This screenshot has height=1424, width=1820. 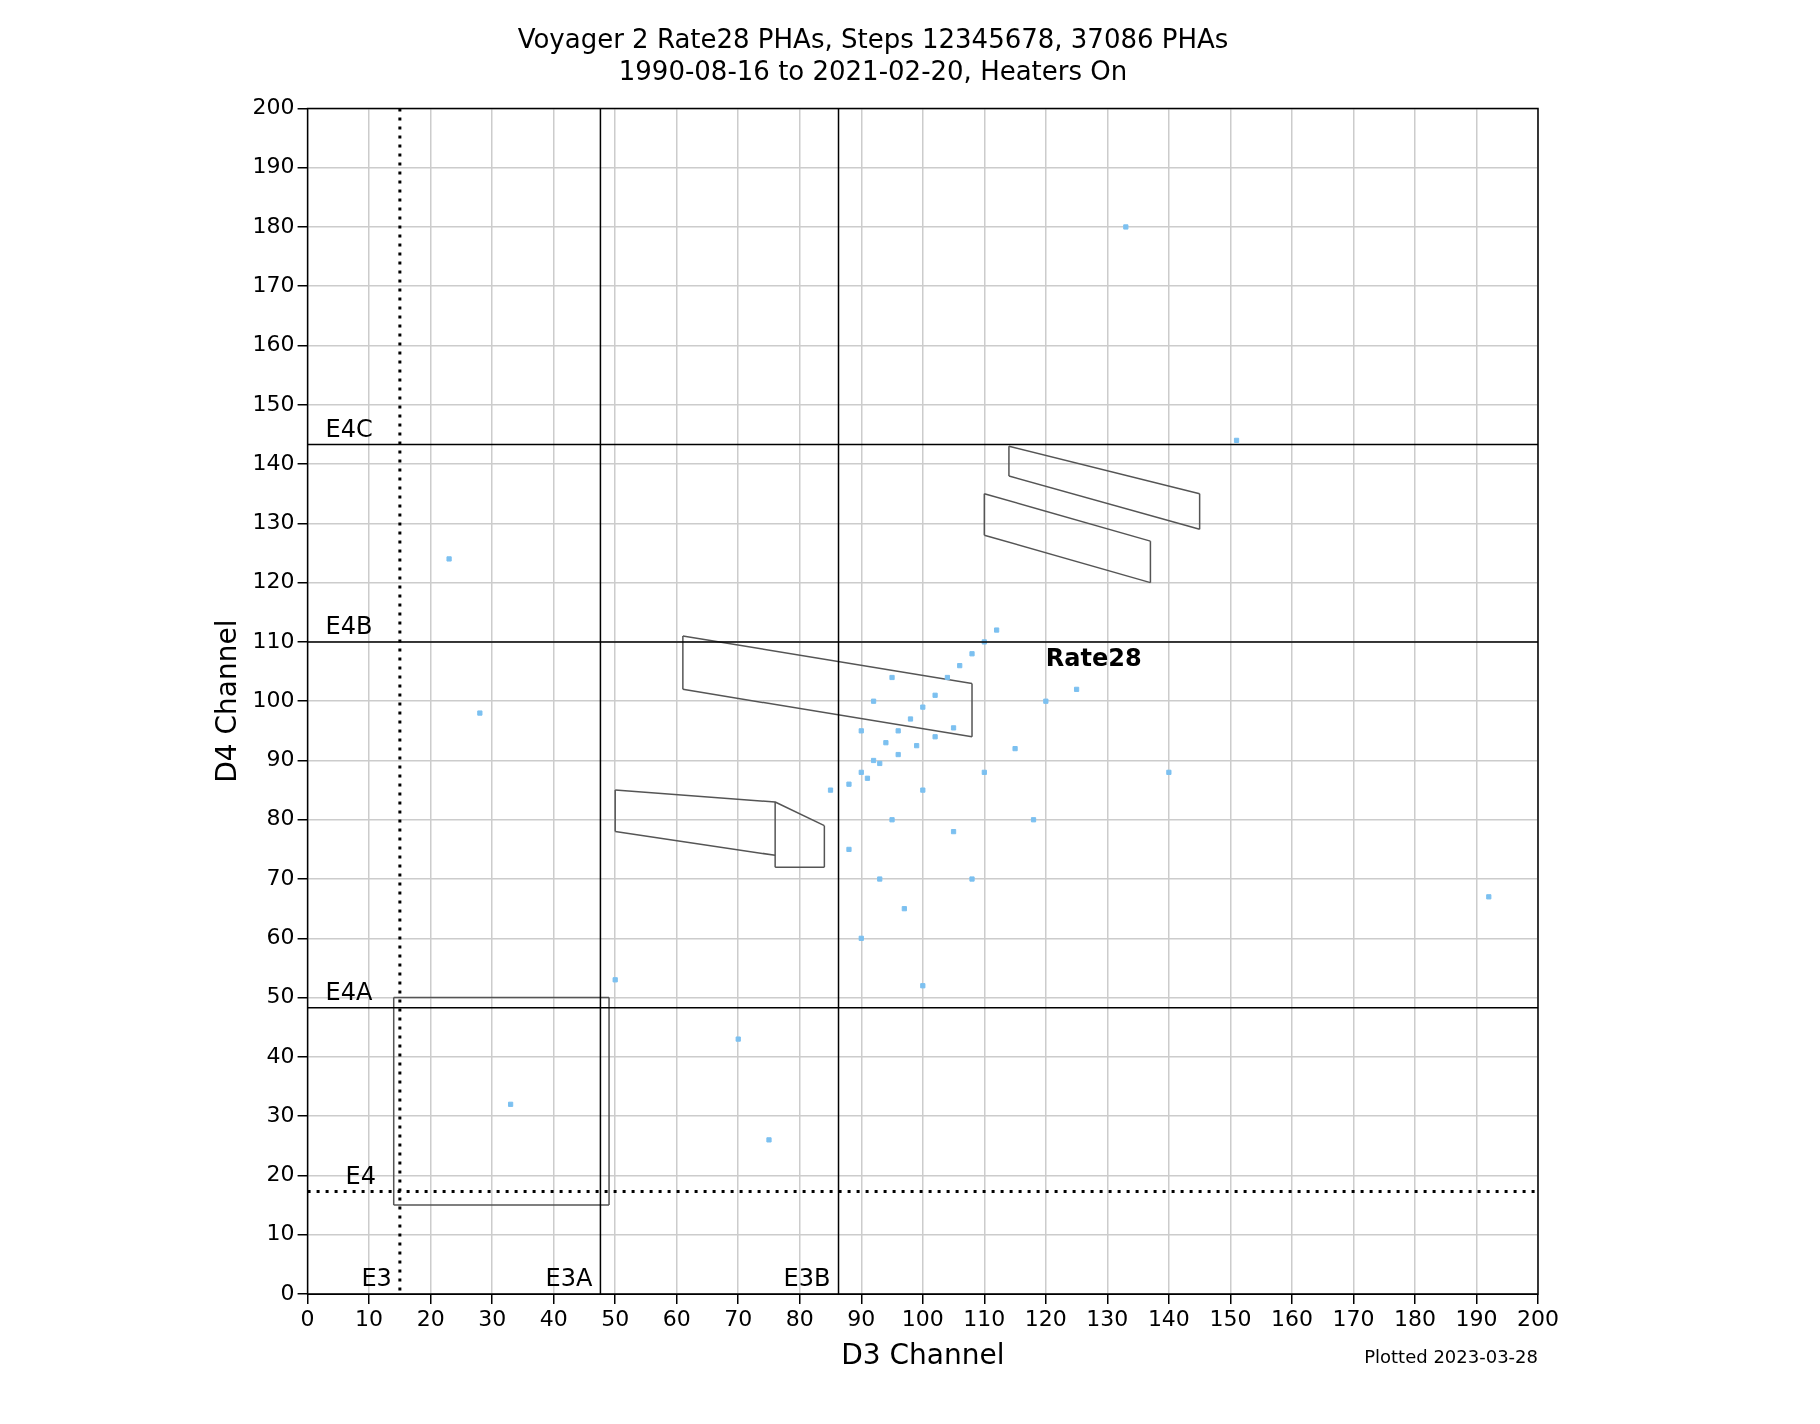 What do you see at coordinates (287, 1292) in the screenshot?
I see `y-tick-label: 0` at bounding box center [287, 1292].